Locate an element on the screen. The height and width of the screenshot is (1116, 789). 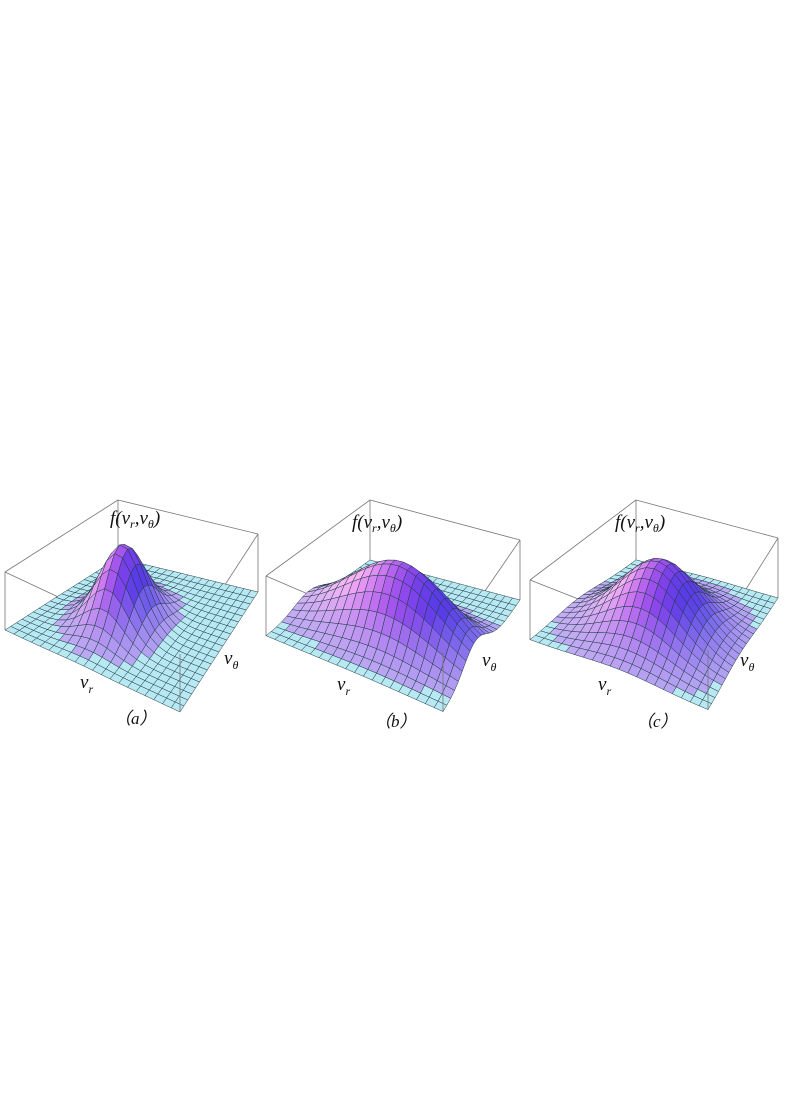
caption: （a） is located at coordinates (135, 718).